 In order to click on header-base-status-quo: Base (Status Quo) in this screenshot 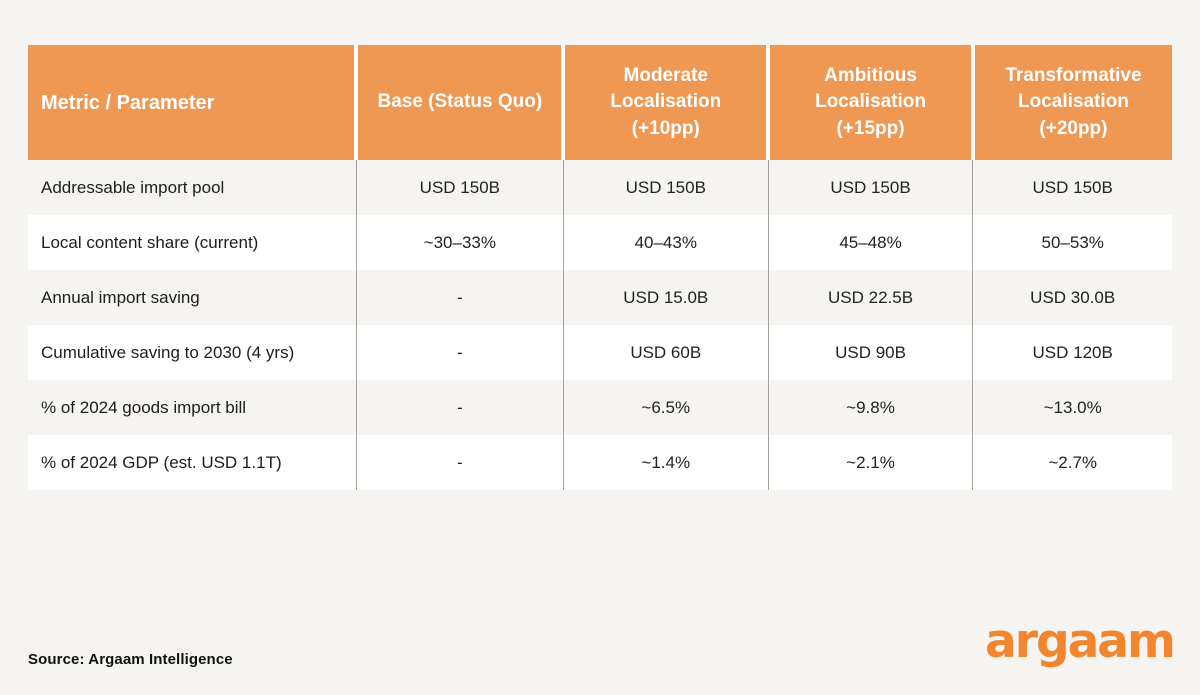, I will do `click(459, 102)`.